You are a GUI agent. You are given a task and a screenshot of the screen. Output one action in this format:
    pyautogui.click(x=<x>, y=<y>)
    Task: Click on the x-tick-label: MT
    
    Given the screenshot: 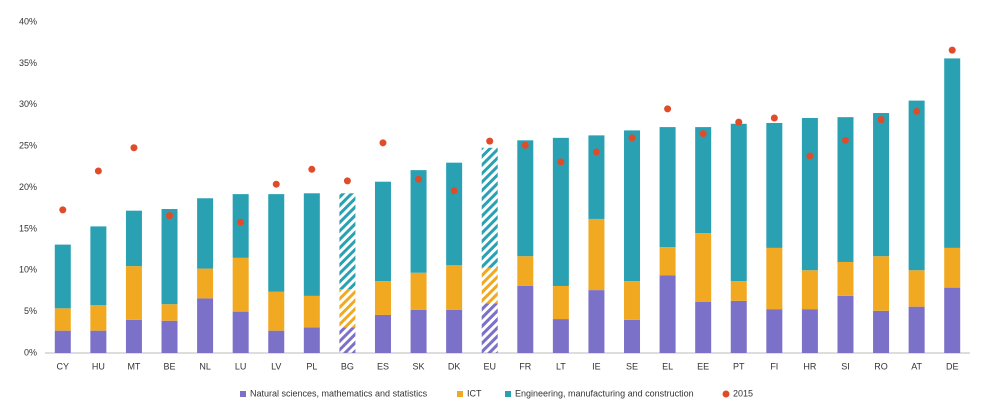 What is the action you would take?
    pyautogui.click(x=133, y=366)
    